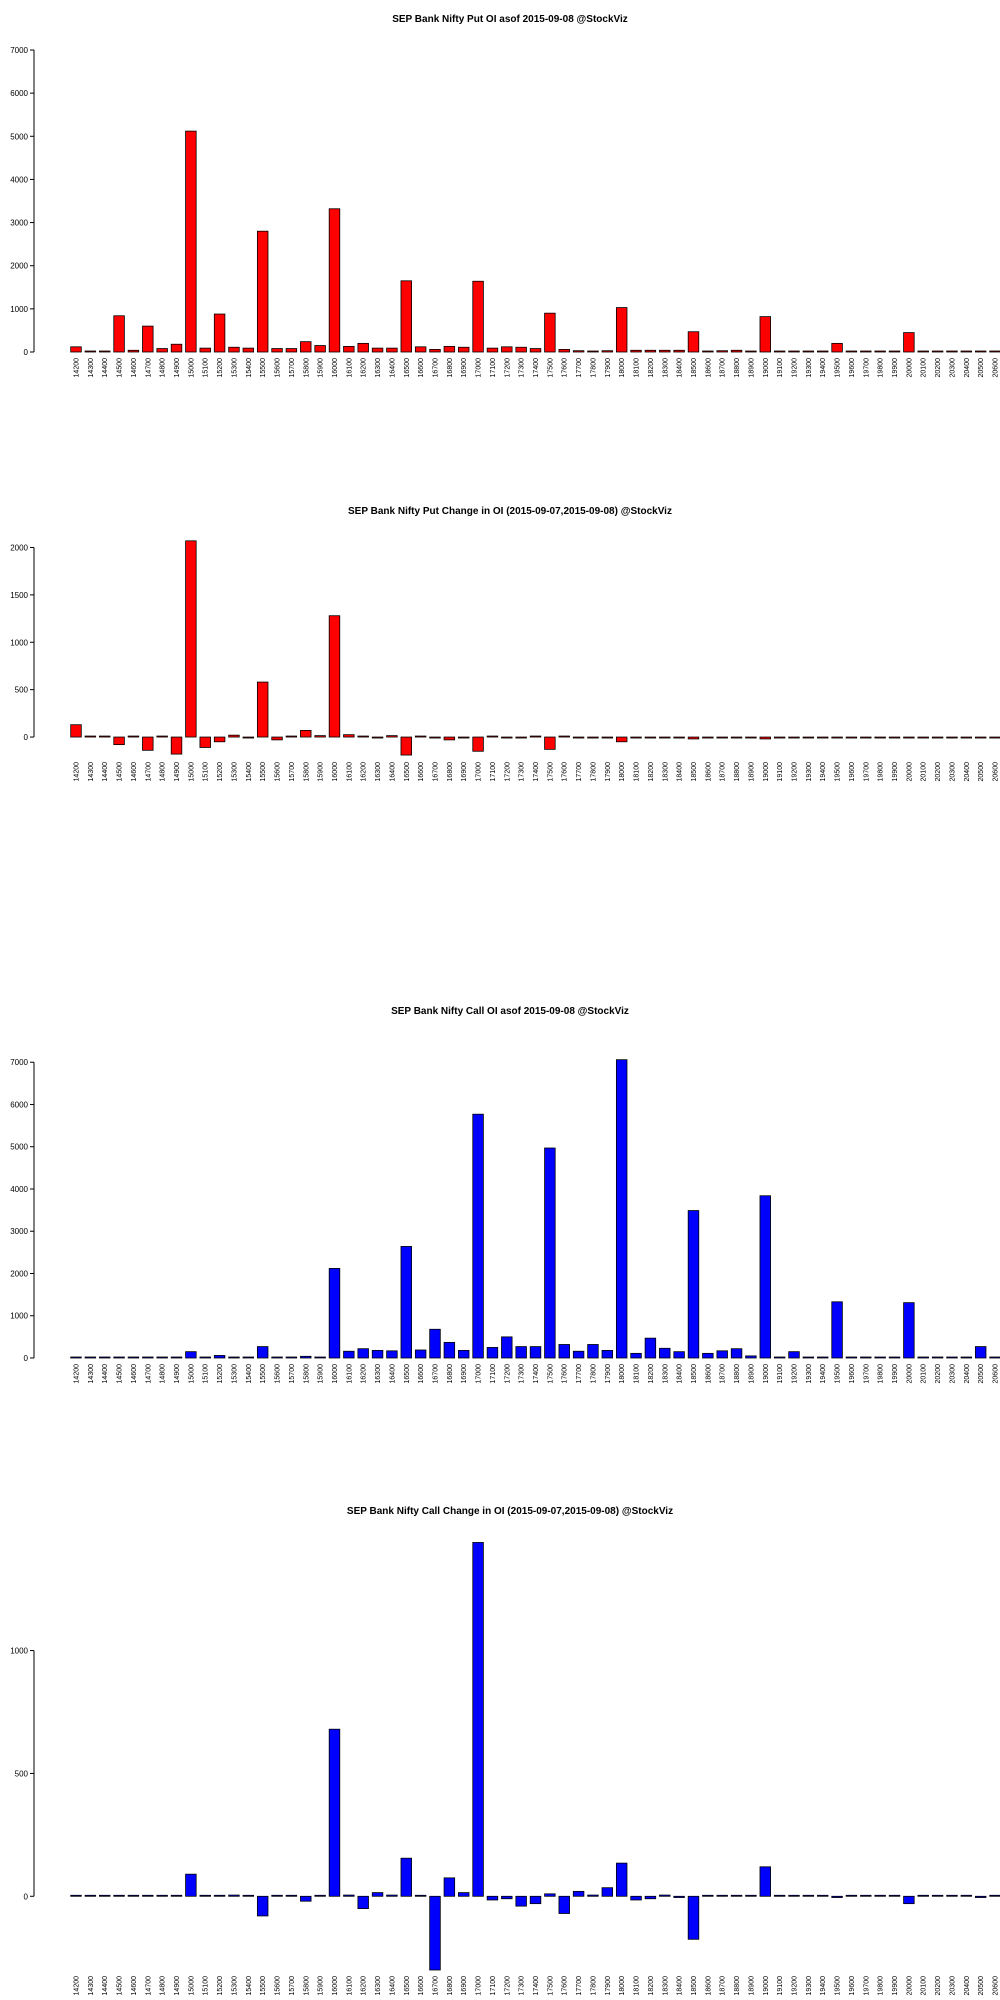 This screenshot has width=1000, height=2000. Describe the element at coordinates (895, 772) in the screenshot. I see `x-tick-label: 19900` at that location.